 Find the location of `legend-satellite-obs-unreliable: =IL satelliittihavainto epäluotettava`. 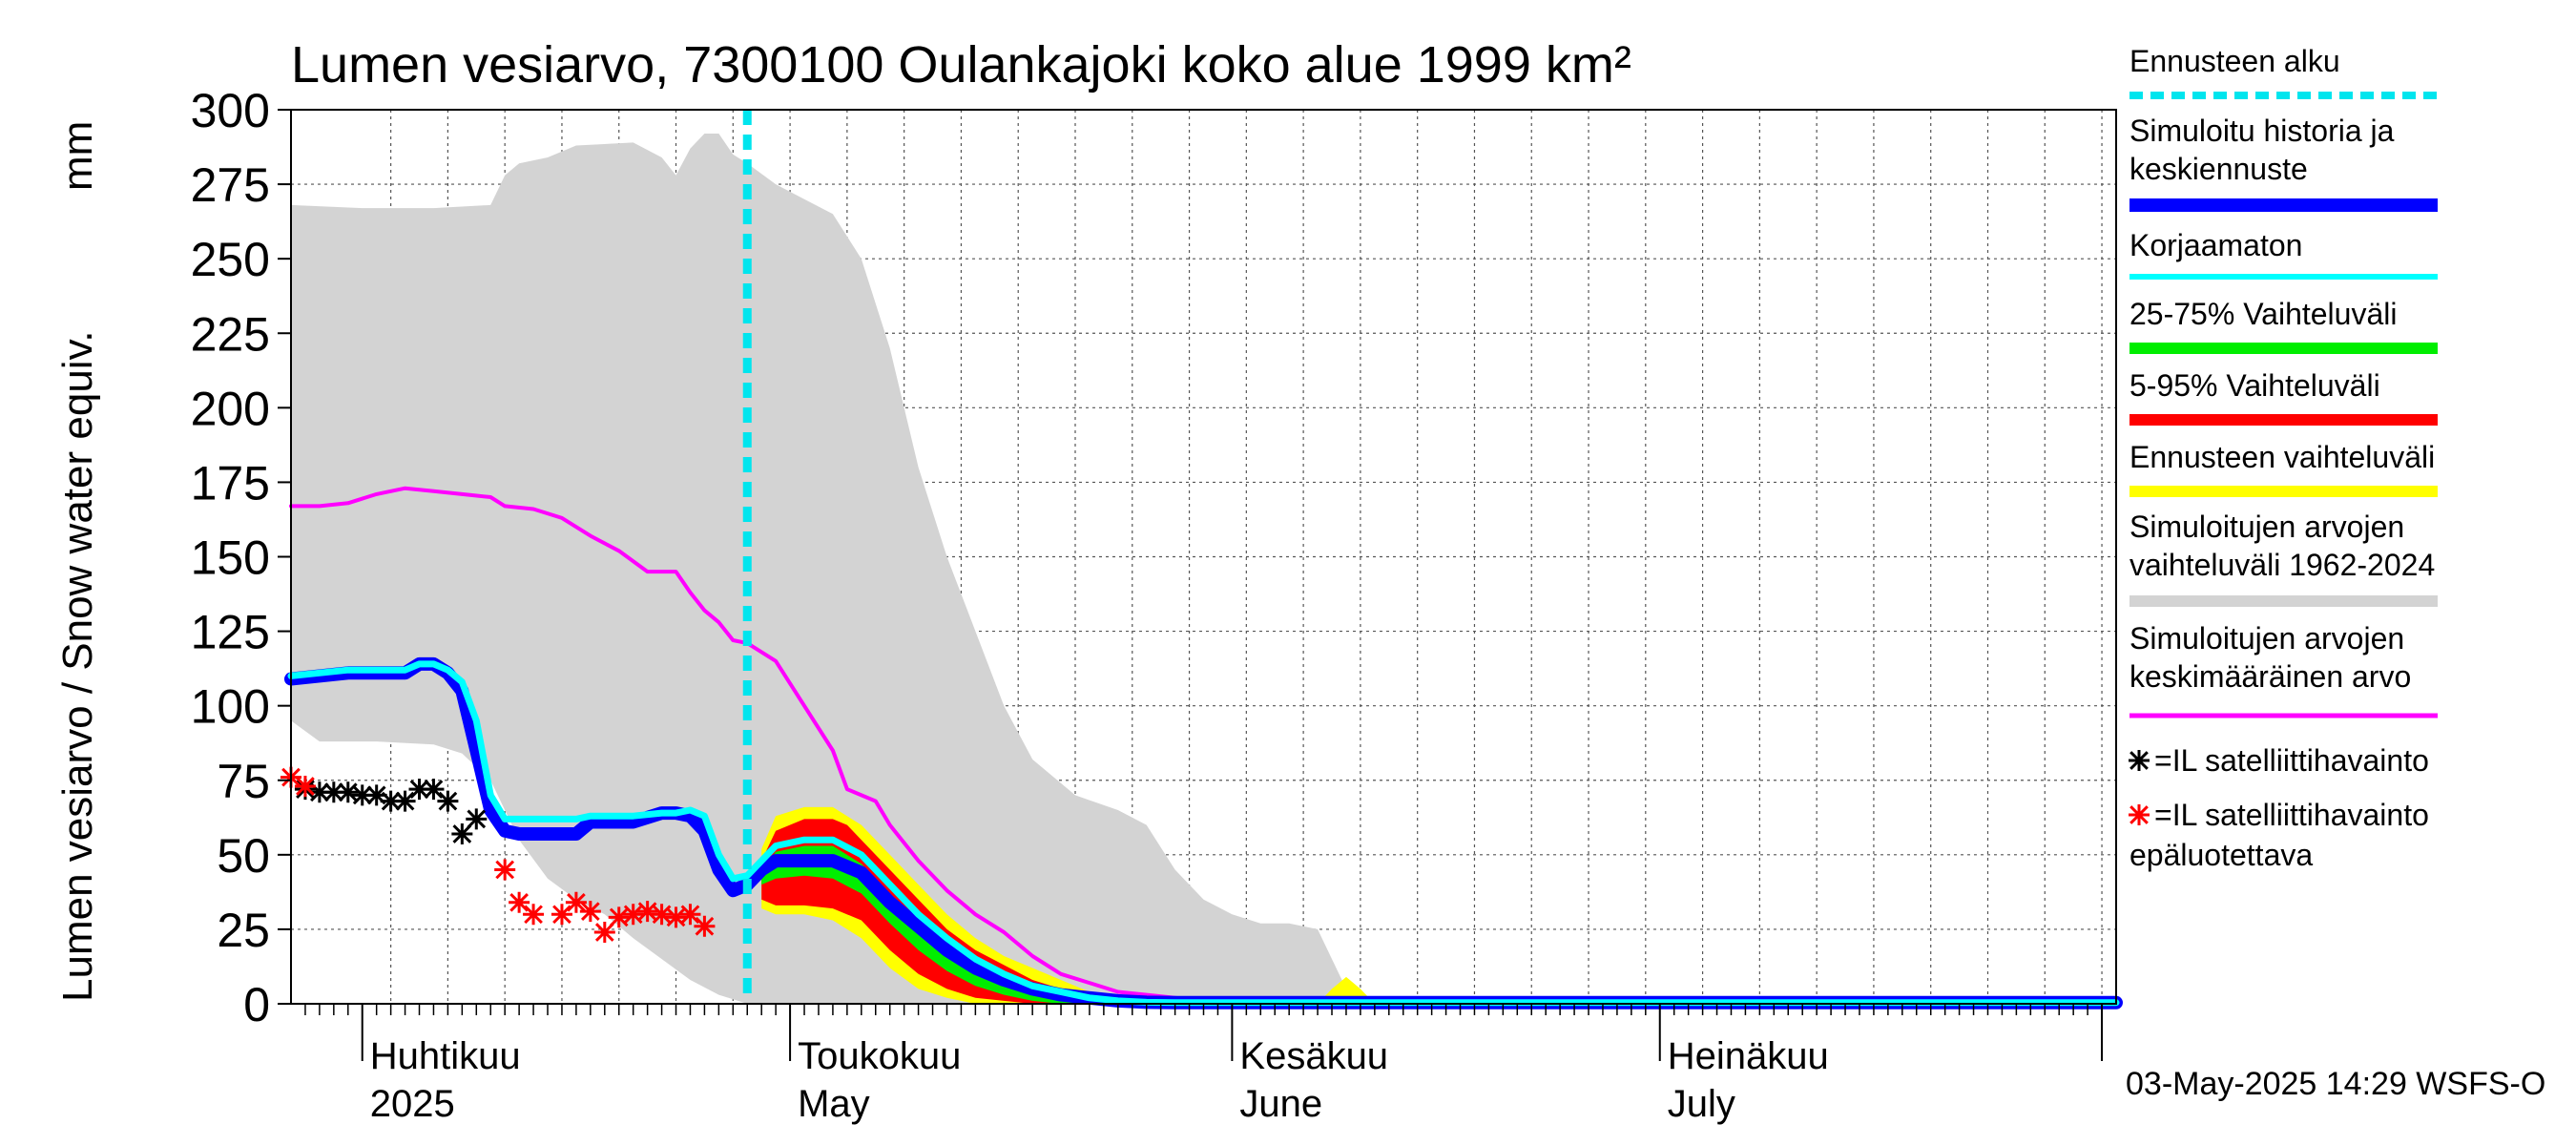

legend-satellite-obs-unreliable: =IL satelliittihavainto epäluotettava is located at coordinates (2279, 835).